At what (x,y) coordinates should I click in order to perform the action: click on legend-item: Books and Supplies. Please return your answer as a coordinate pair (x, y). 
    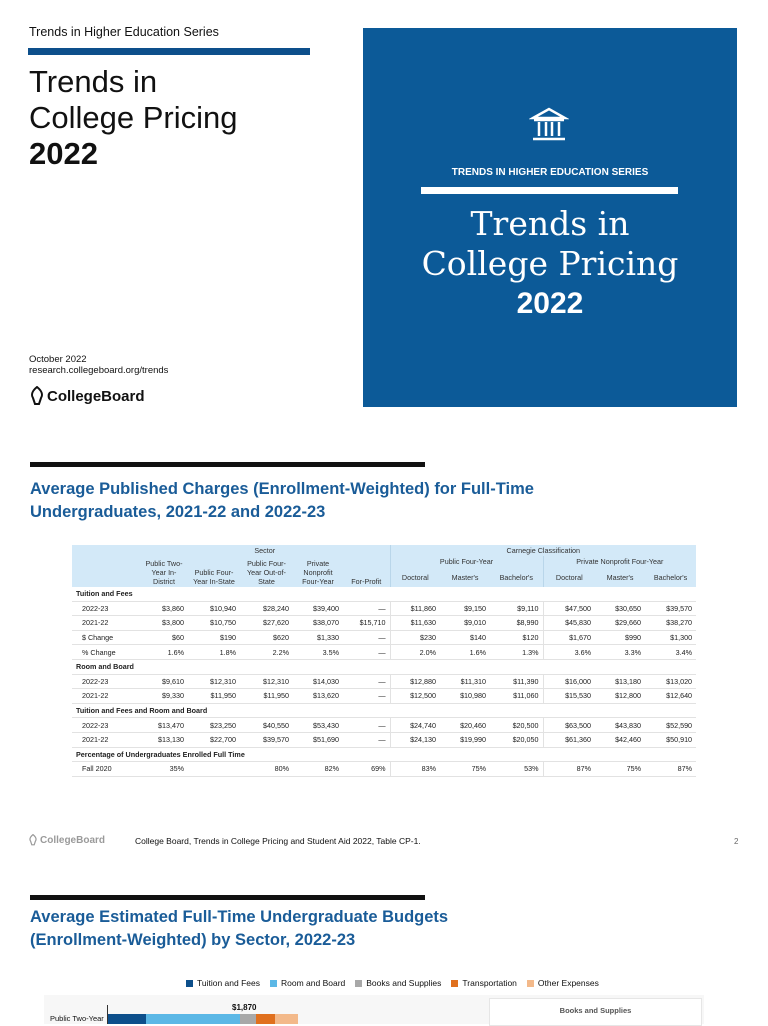
    Looking at the image, I should click on (398, 983).